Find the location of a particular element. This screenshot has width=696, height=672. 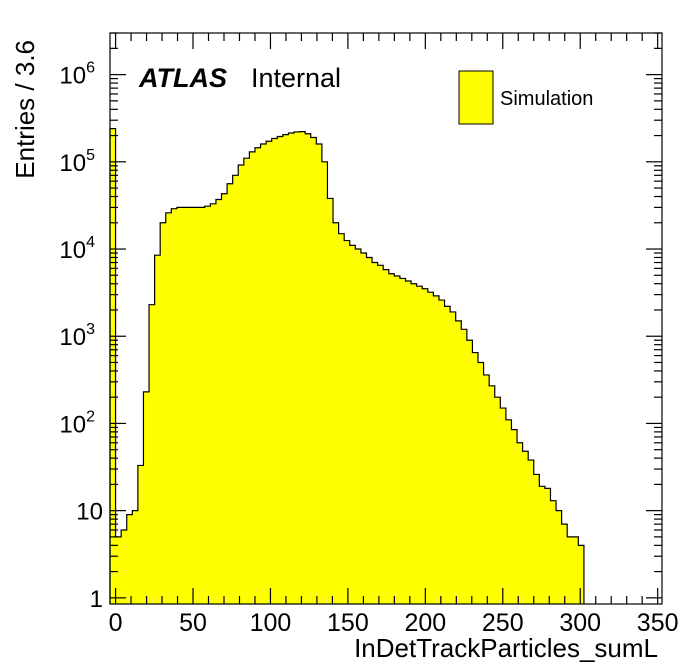

y-tick-label: 10³ is located at coordinates (77, 336).